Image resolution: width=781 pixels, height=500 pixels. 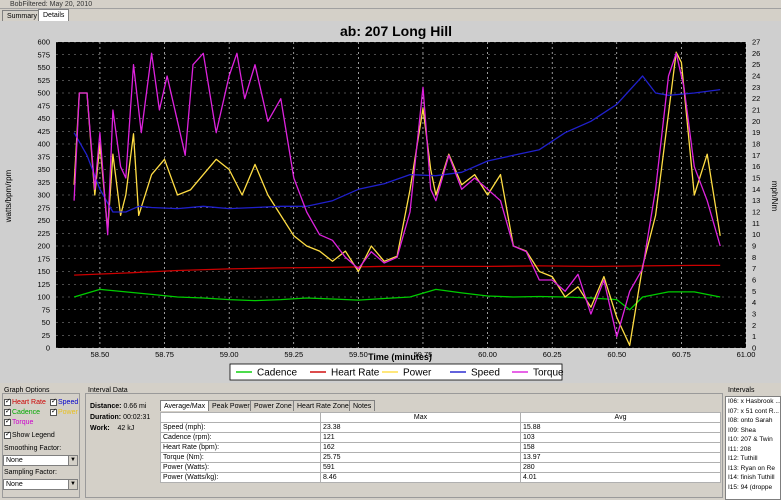 What do you see at coordinates (756, 64) in the screenshot?
I see `y-tick-label-right: 25` at bounding box center [756, 64].